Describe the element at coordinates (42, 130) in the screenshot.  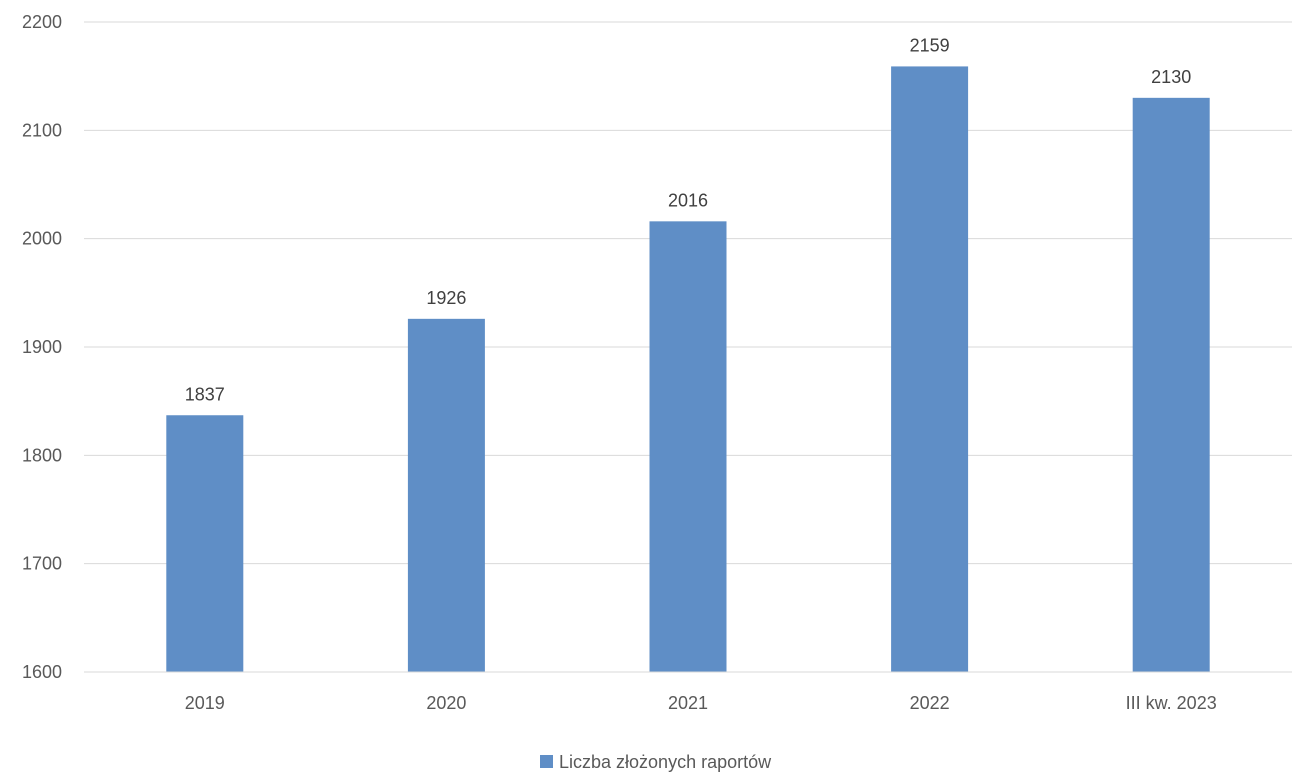
I see `y-tick-label: 2100` at that location.